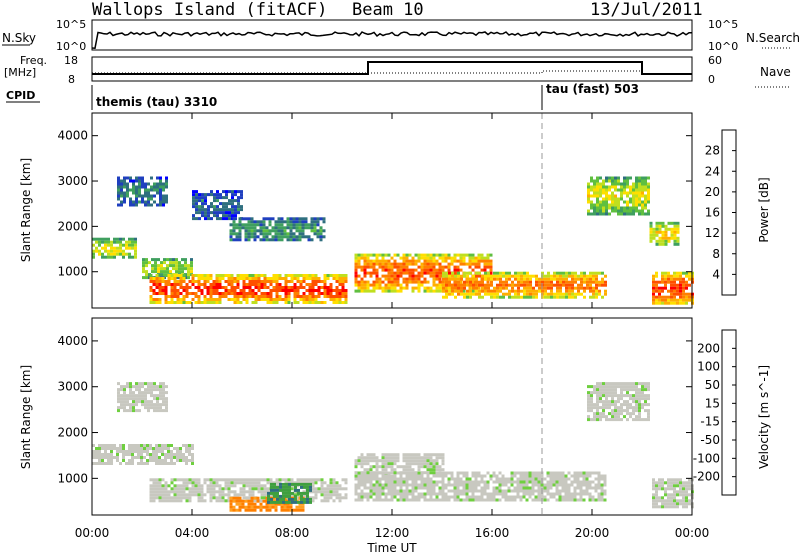 The width and height of the screenshot is (800, 558). What do you see at coordinates (711, 79) in the screenshot?
I see `freq-right-tick-bottom: 0` at bounding box center [711, 79].